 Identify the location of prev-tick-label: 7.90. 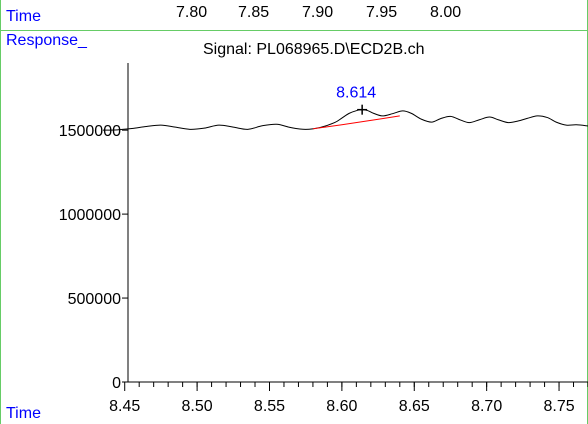
(318, 12).